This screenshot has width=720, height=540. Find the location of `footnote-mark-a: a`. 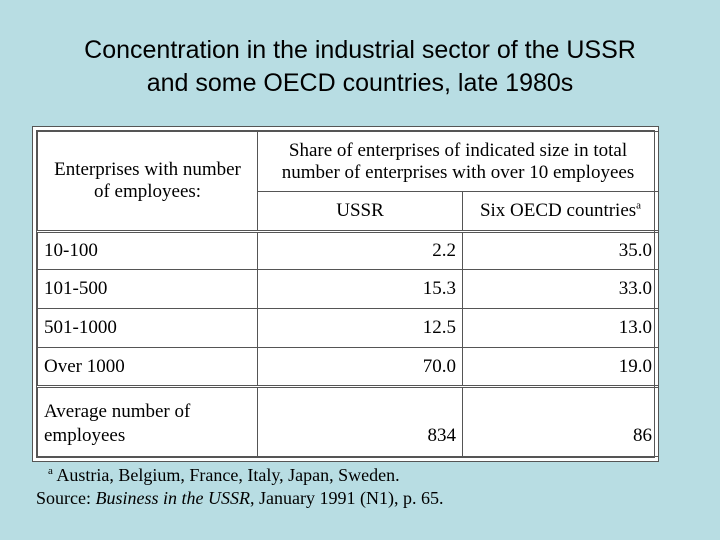

footnote-mark-a: a is located at coordinates (639, 205).